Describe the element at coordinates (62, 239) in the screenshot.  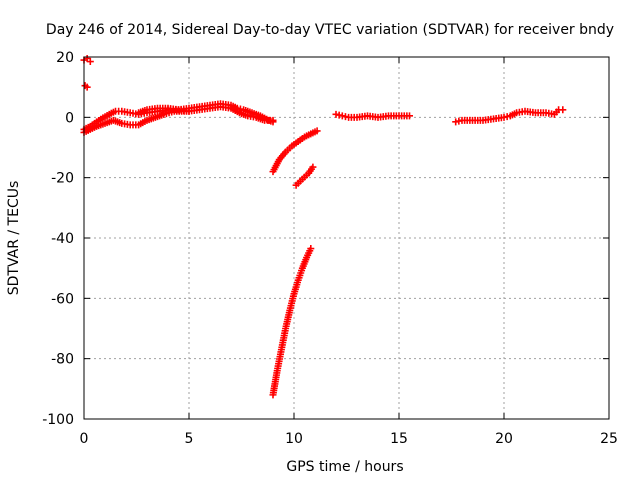
I see `y-tick-label: -40` at that location.